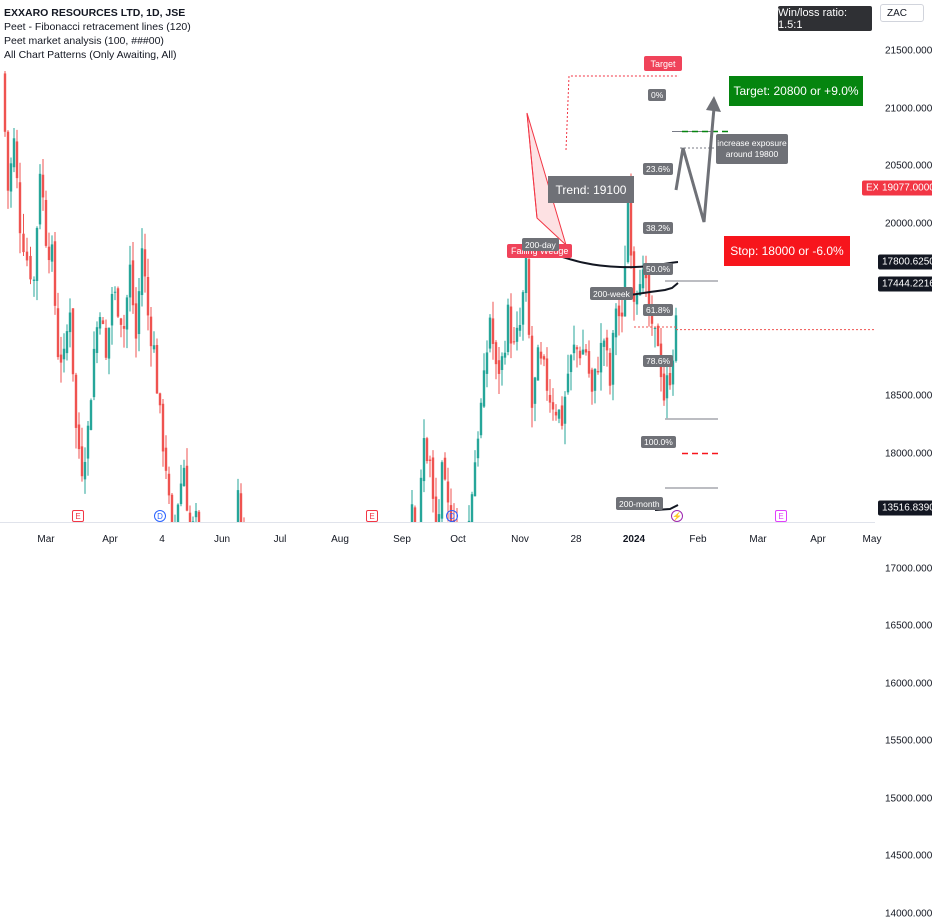 The width and height of the screenshot is (932, 919). What do you see at coordinates (752, 154) in the screenshot?
I see `exposure-note-line2: around 19800` at bounding box center [752, 154].